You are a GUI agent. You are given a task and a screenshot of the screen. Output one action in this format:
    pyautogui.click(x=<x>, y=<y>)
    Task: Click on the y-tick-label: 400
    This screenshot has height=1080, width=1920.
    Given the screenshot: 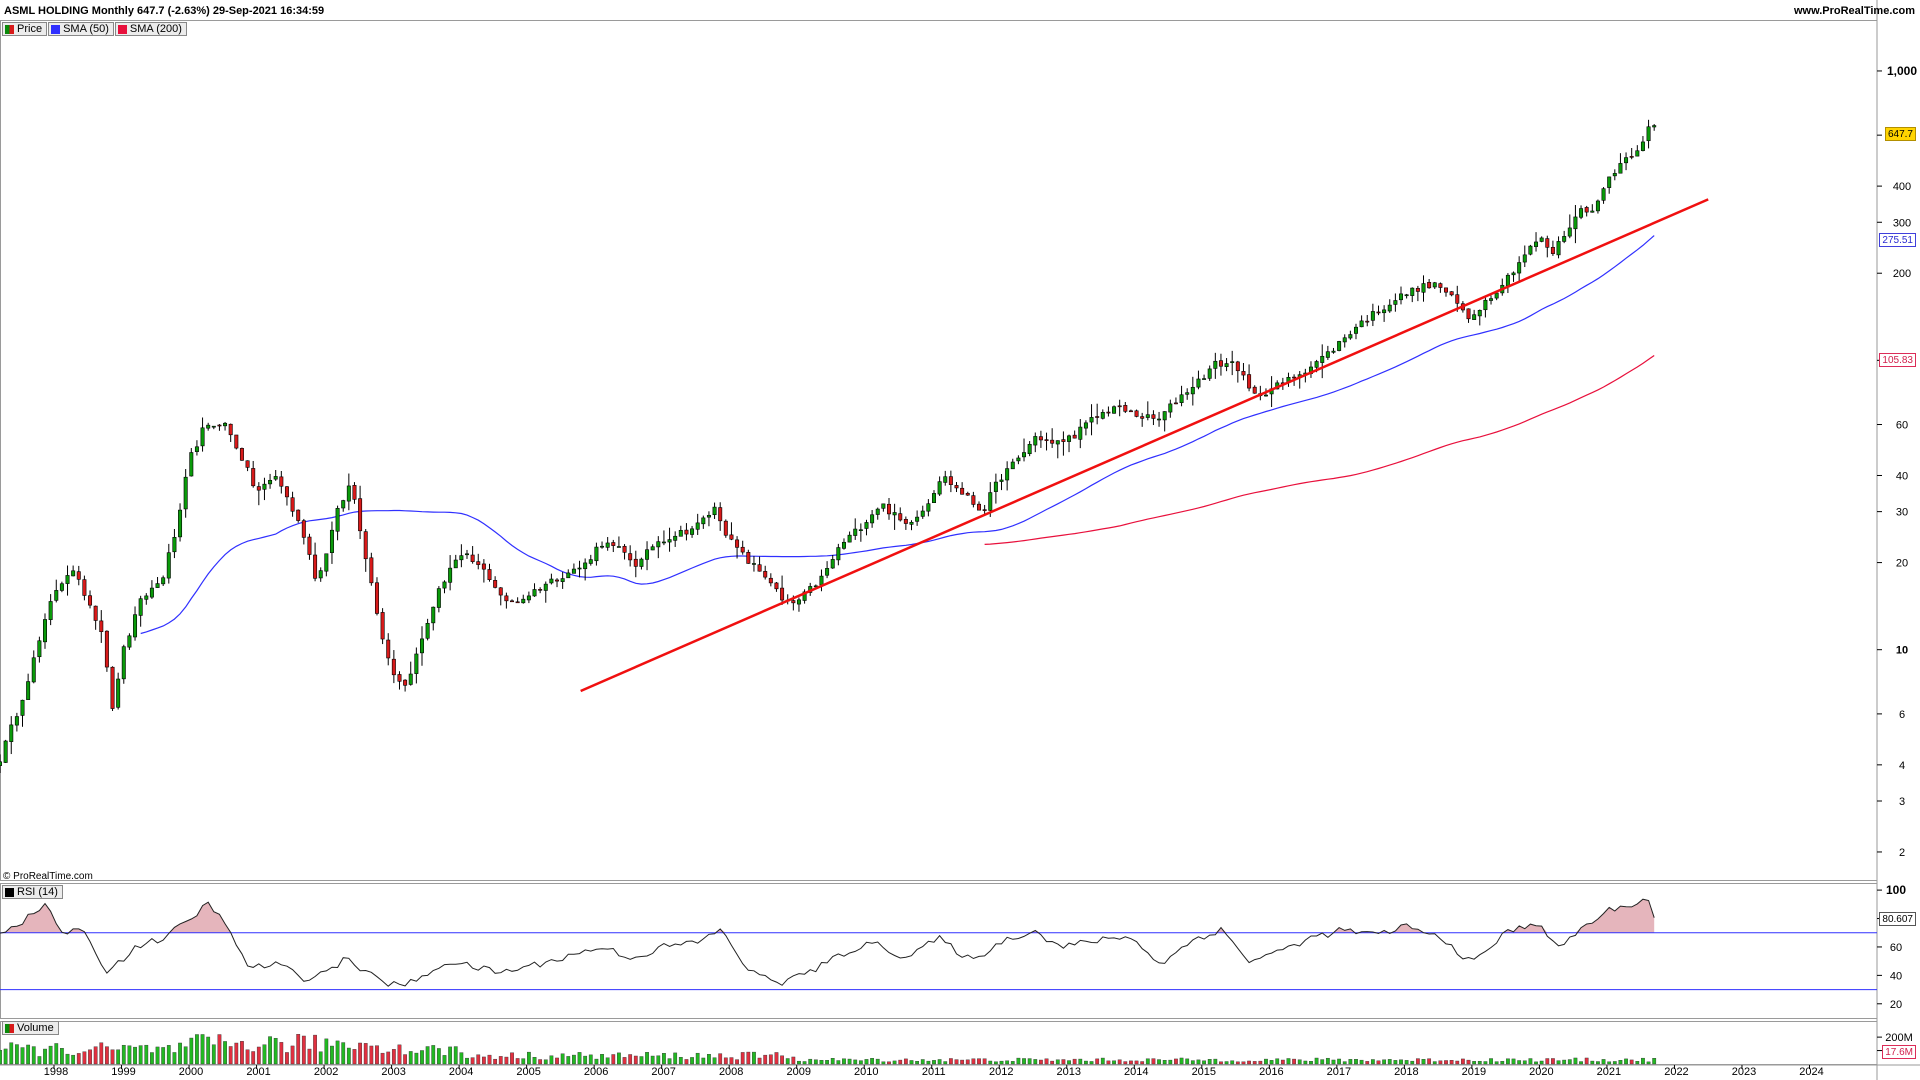 What is the action you would take?
    pyautogui.click(x=1902, y=187)
    